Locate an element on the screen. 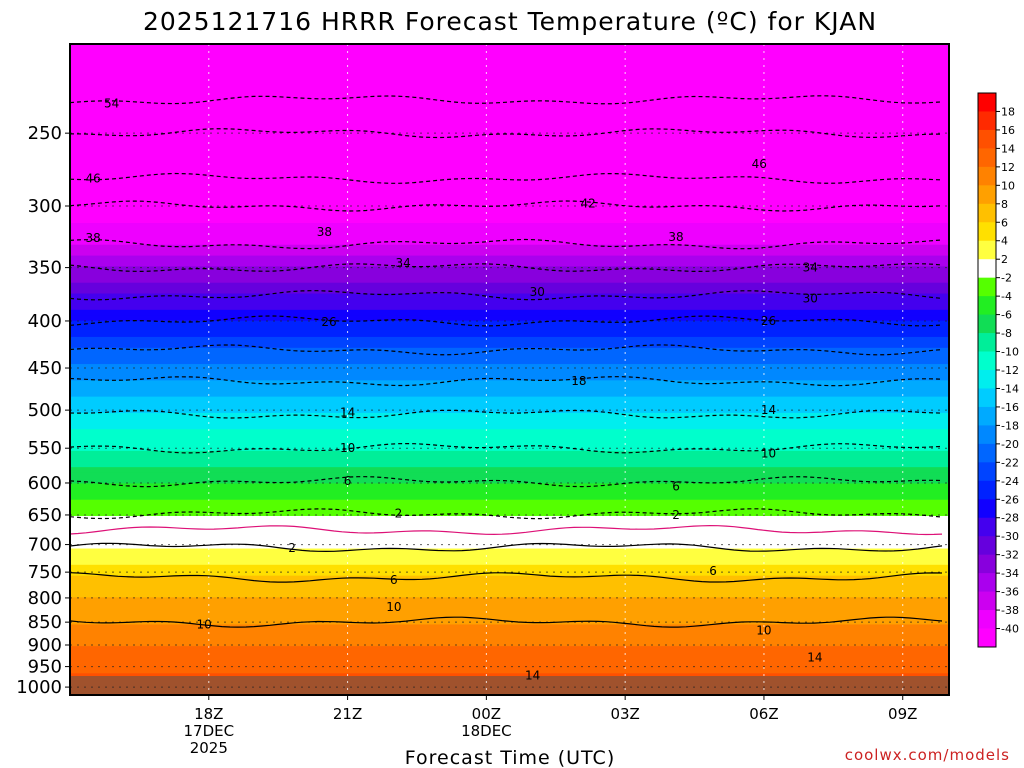 Image resolution: width=1024 pixels, height=768 pixels. colorbar-label: -34 is located at coordinates (1010, 573).